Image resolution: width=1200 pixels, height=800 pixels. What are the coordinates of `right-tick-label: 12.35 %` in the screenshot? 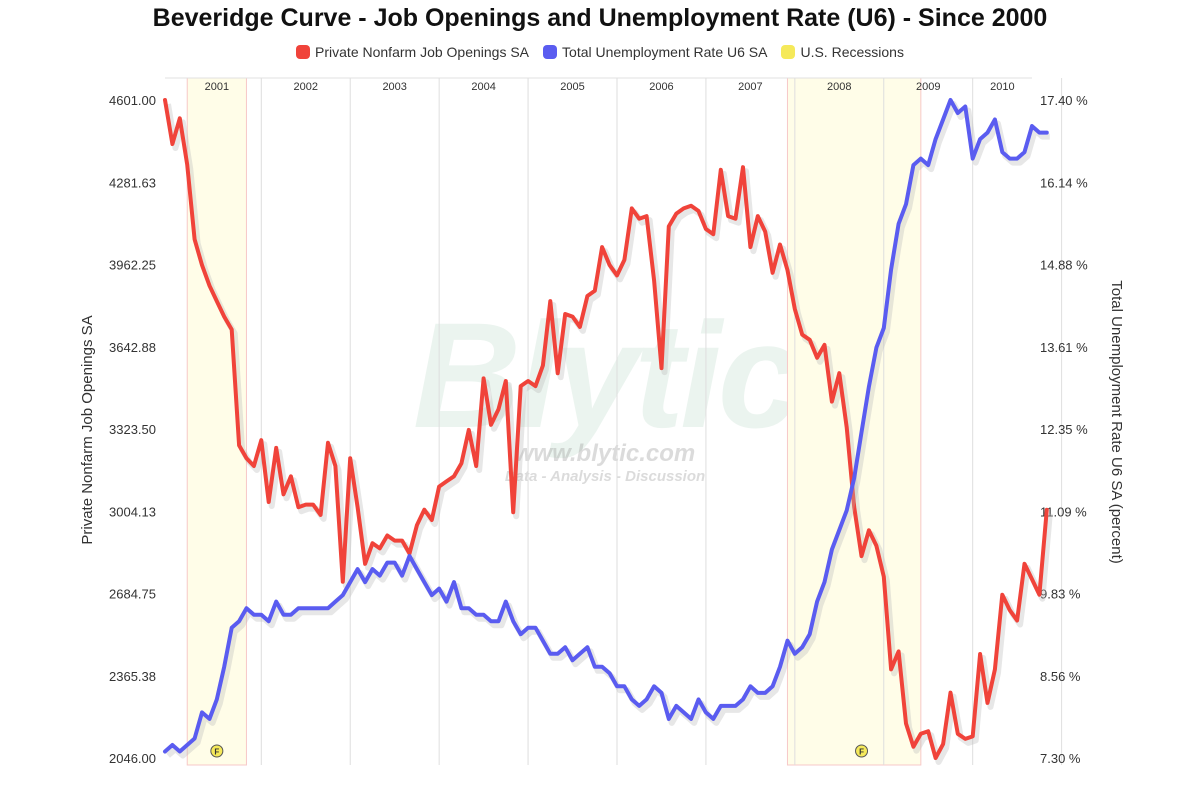 It's located at (1064, 429).